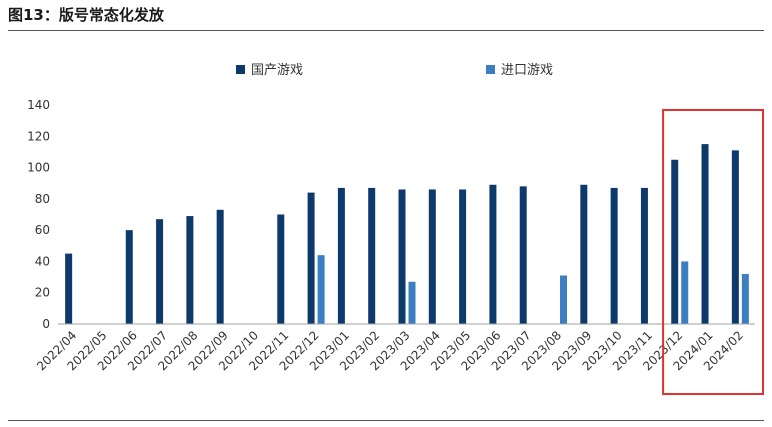 Image resolution: width=772 pixels, height=427 pixels. I want to click on y-axis: 0 20 40 60 80 100 120 140, so click(38, 214).